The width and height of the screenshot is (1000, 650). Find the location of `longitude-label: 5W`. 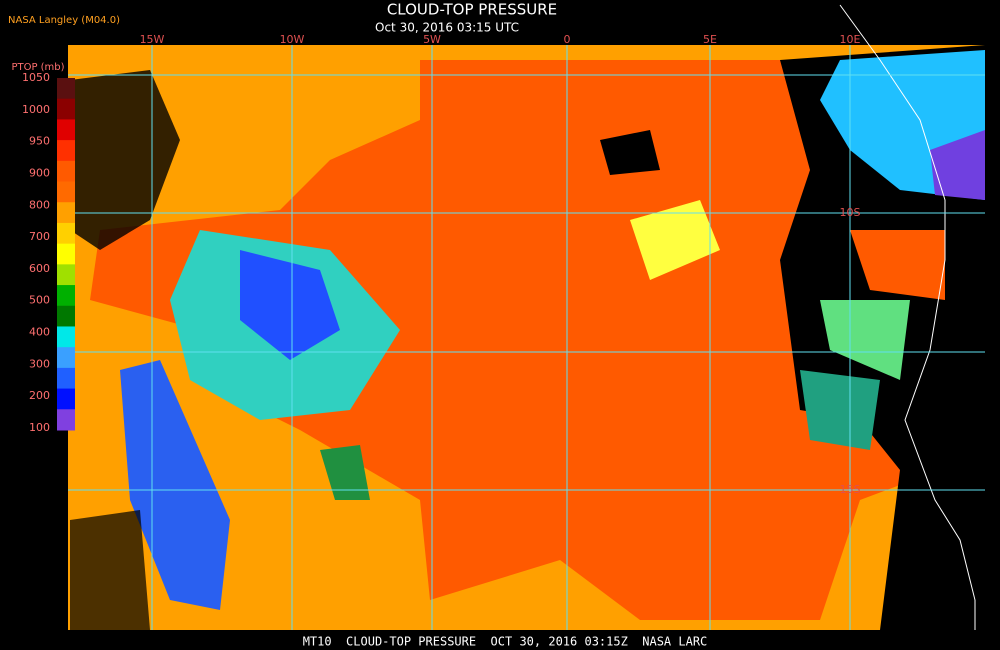

longitude-label: 5W is located at coordinates (432, 39).